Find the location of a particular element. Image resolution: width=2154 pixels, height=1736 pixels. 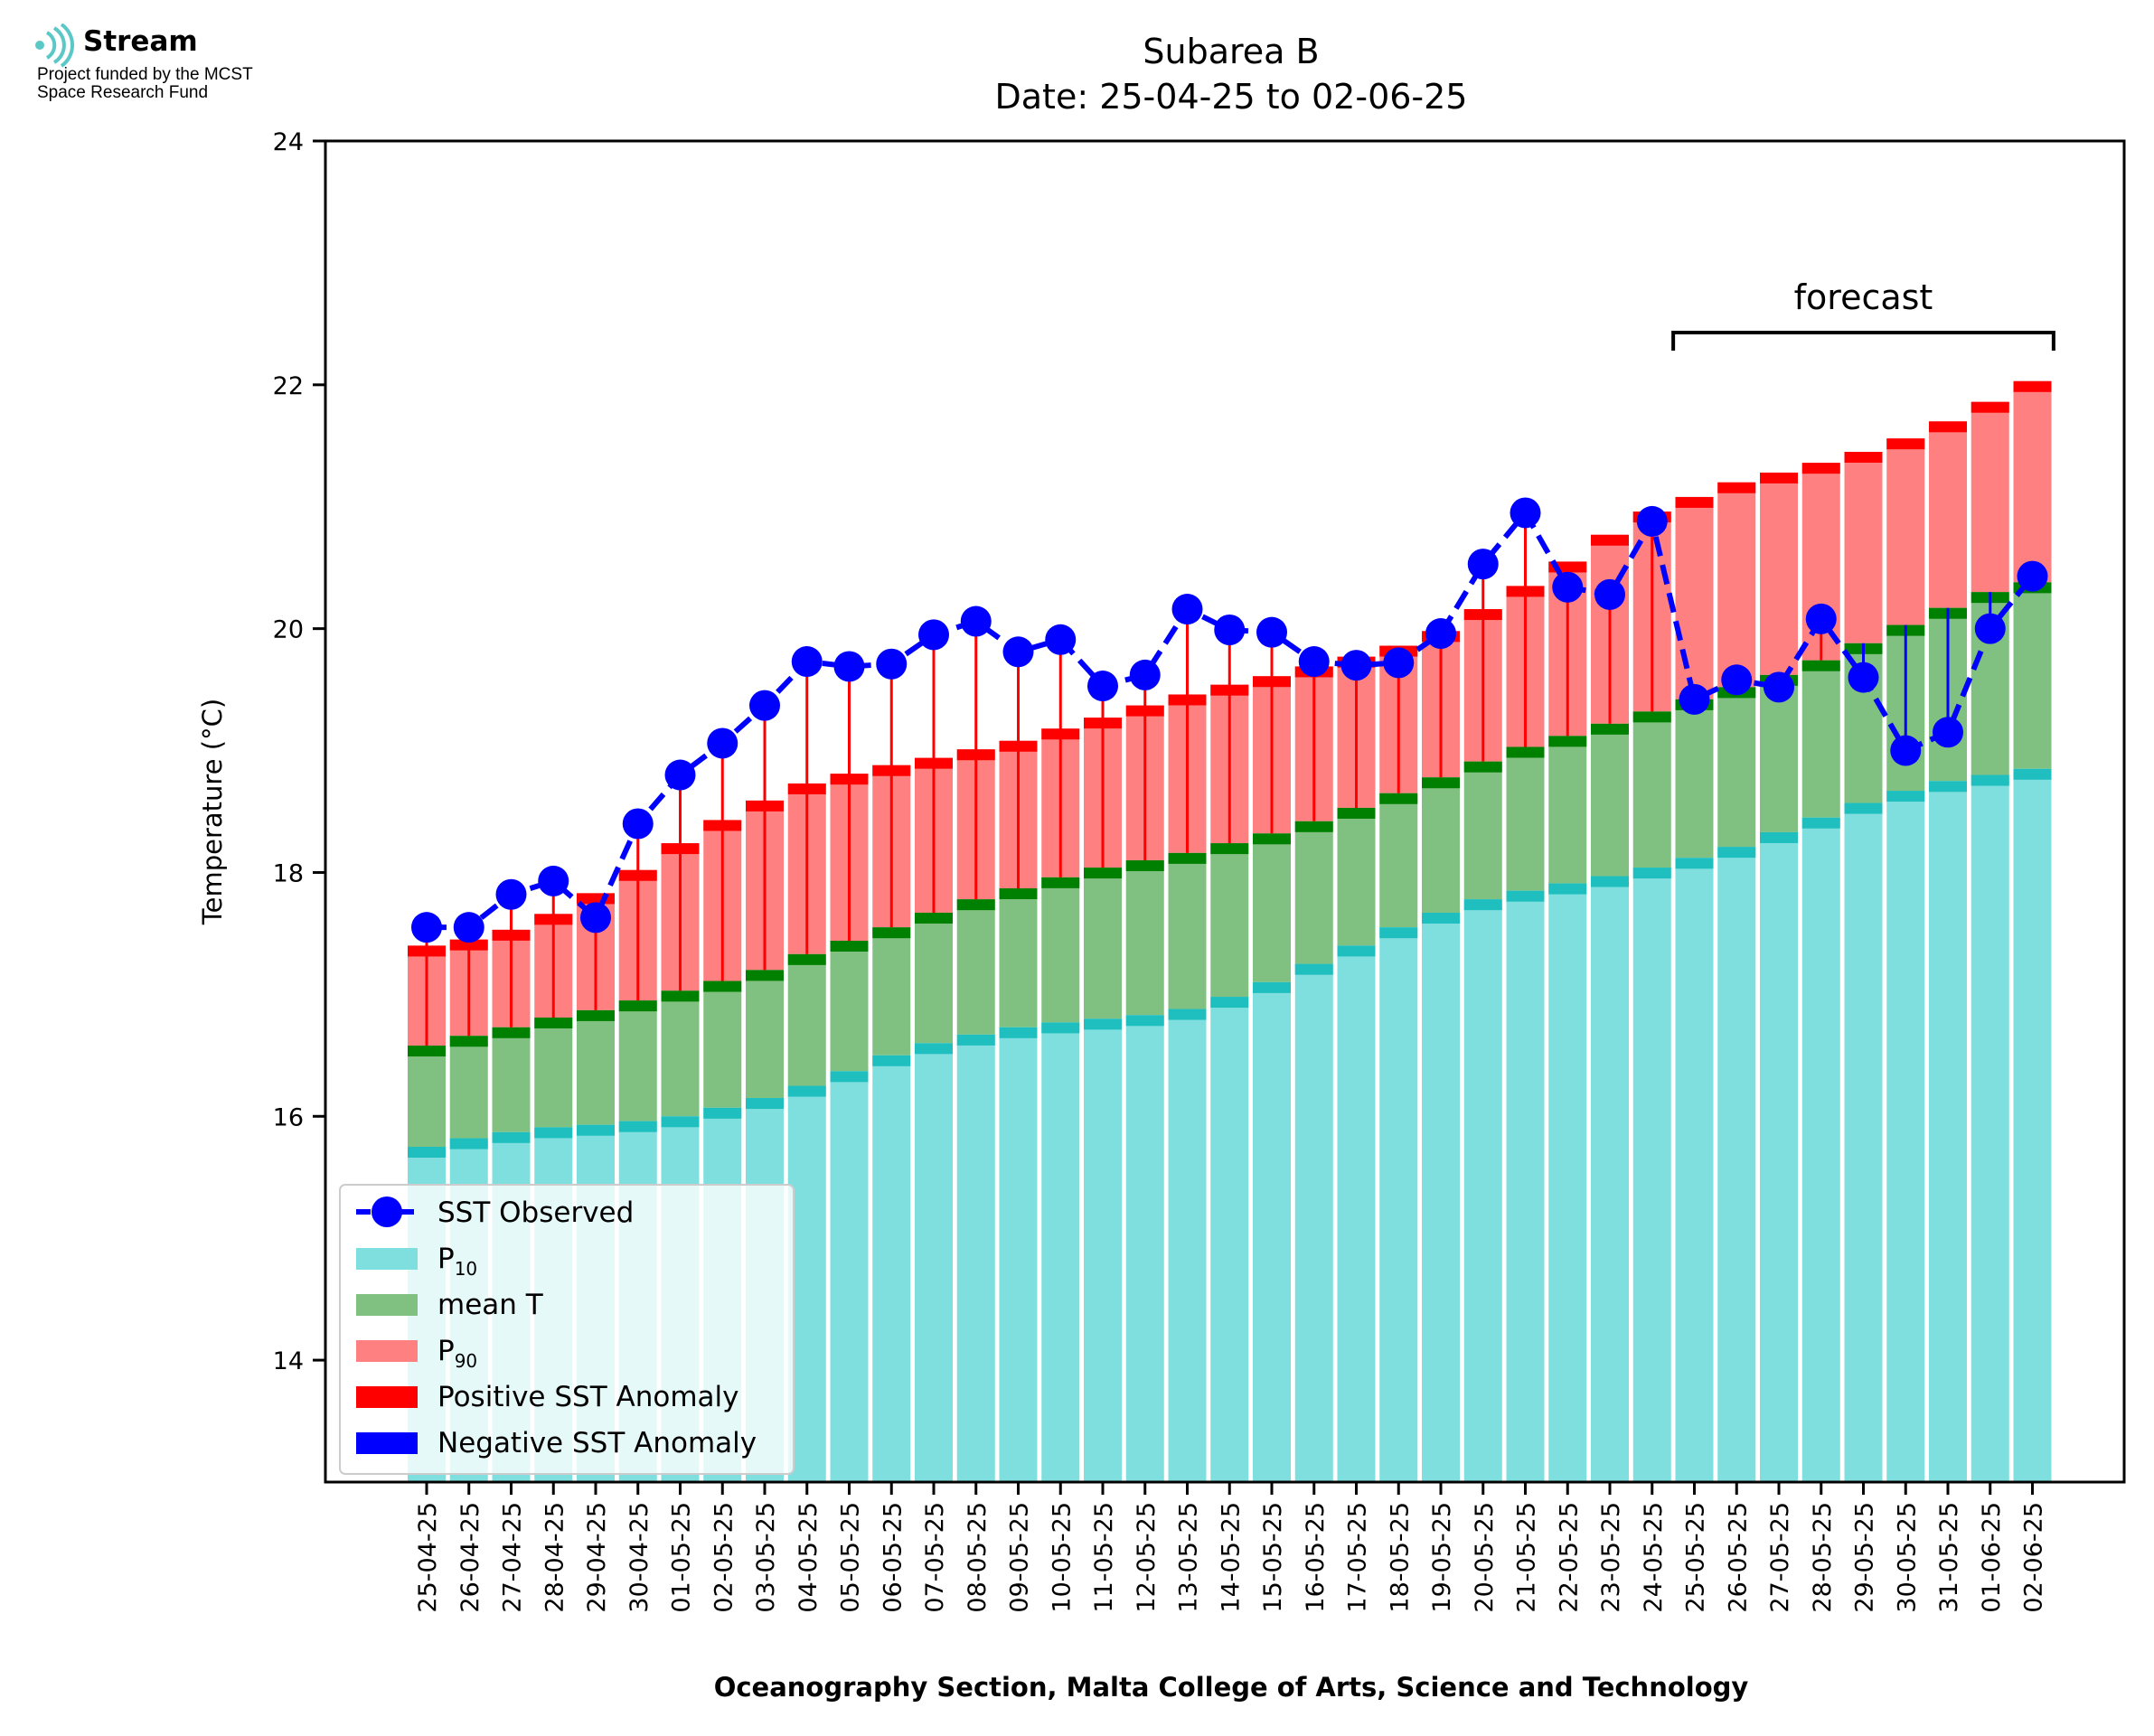

logo-name: Stream is located at coordinates (140, 41).